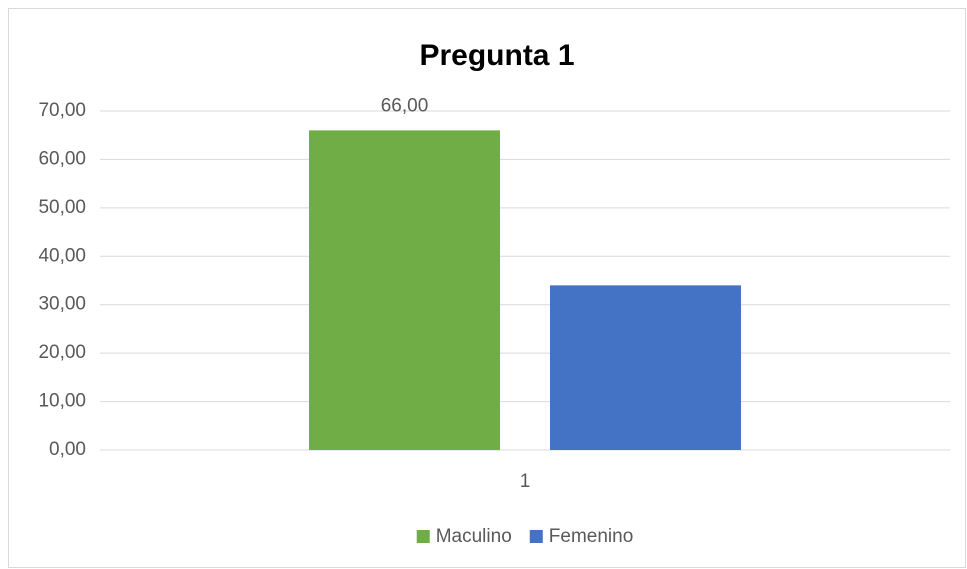  I want to click on y-tick-label: 40,00, so click(62, 255).